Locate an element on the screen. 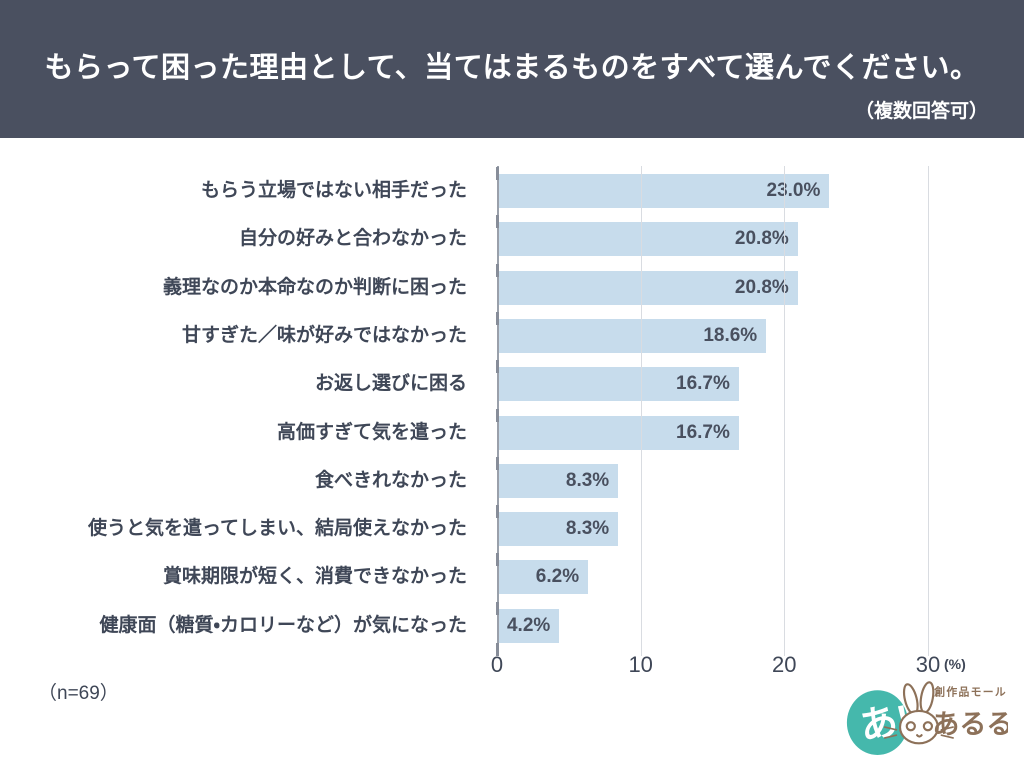 The width and height of the screenshot is (1024, 768). bar-category-label: 自分の好みと合わなかった is located at coordinates (352, 239).